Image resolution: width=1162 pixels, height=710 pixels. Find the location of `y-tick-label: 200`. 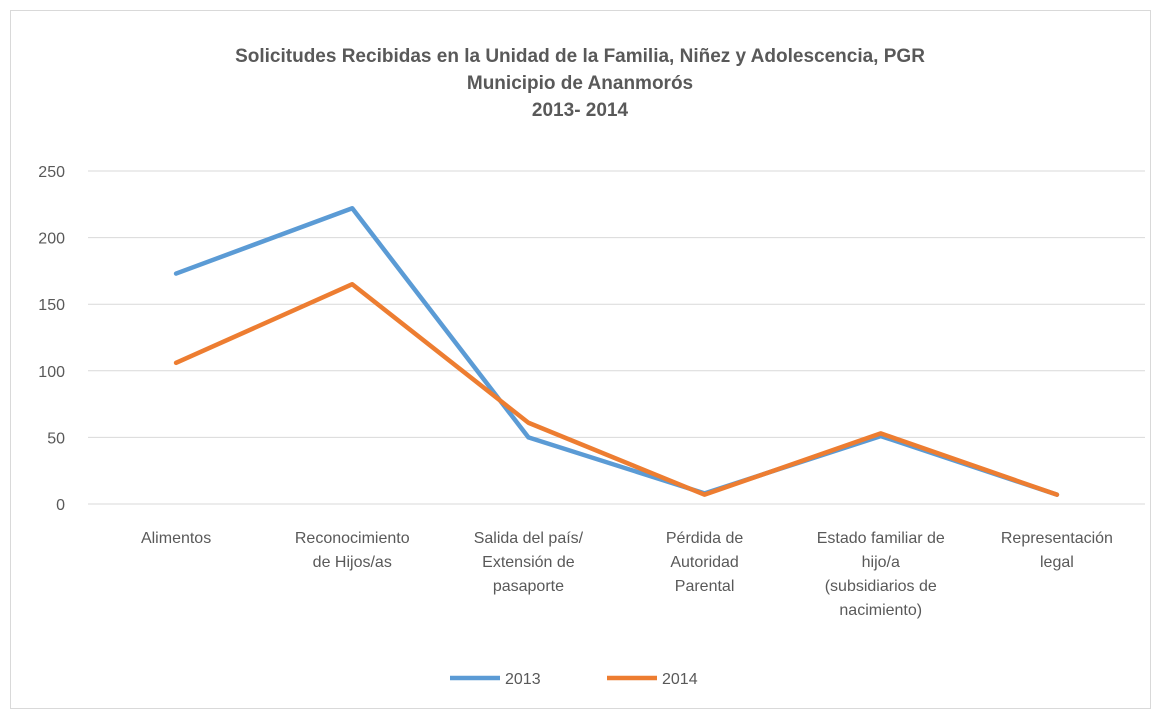

y-tick-label: 200 is located at coordinates (51, 239).